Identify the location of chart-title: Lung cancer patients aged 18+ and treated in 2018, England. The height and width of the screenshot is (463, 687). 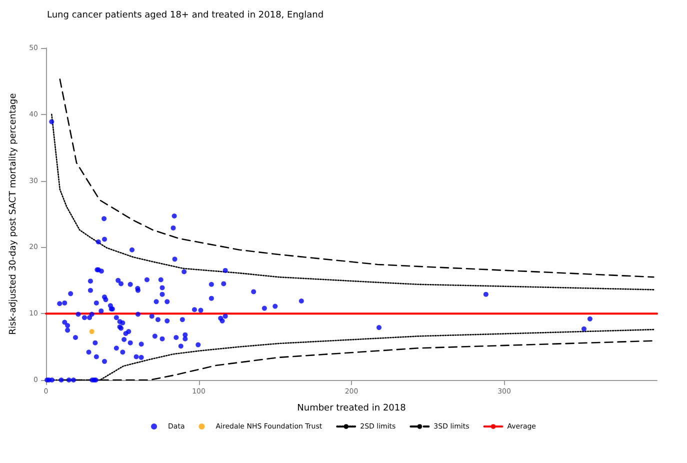
(185, 15).